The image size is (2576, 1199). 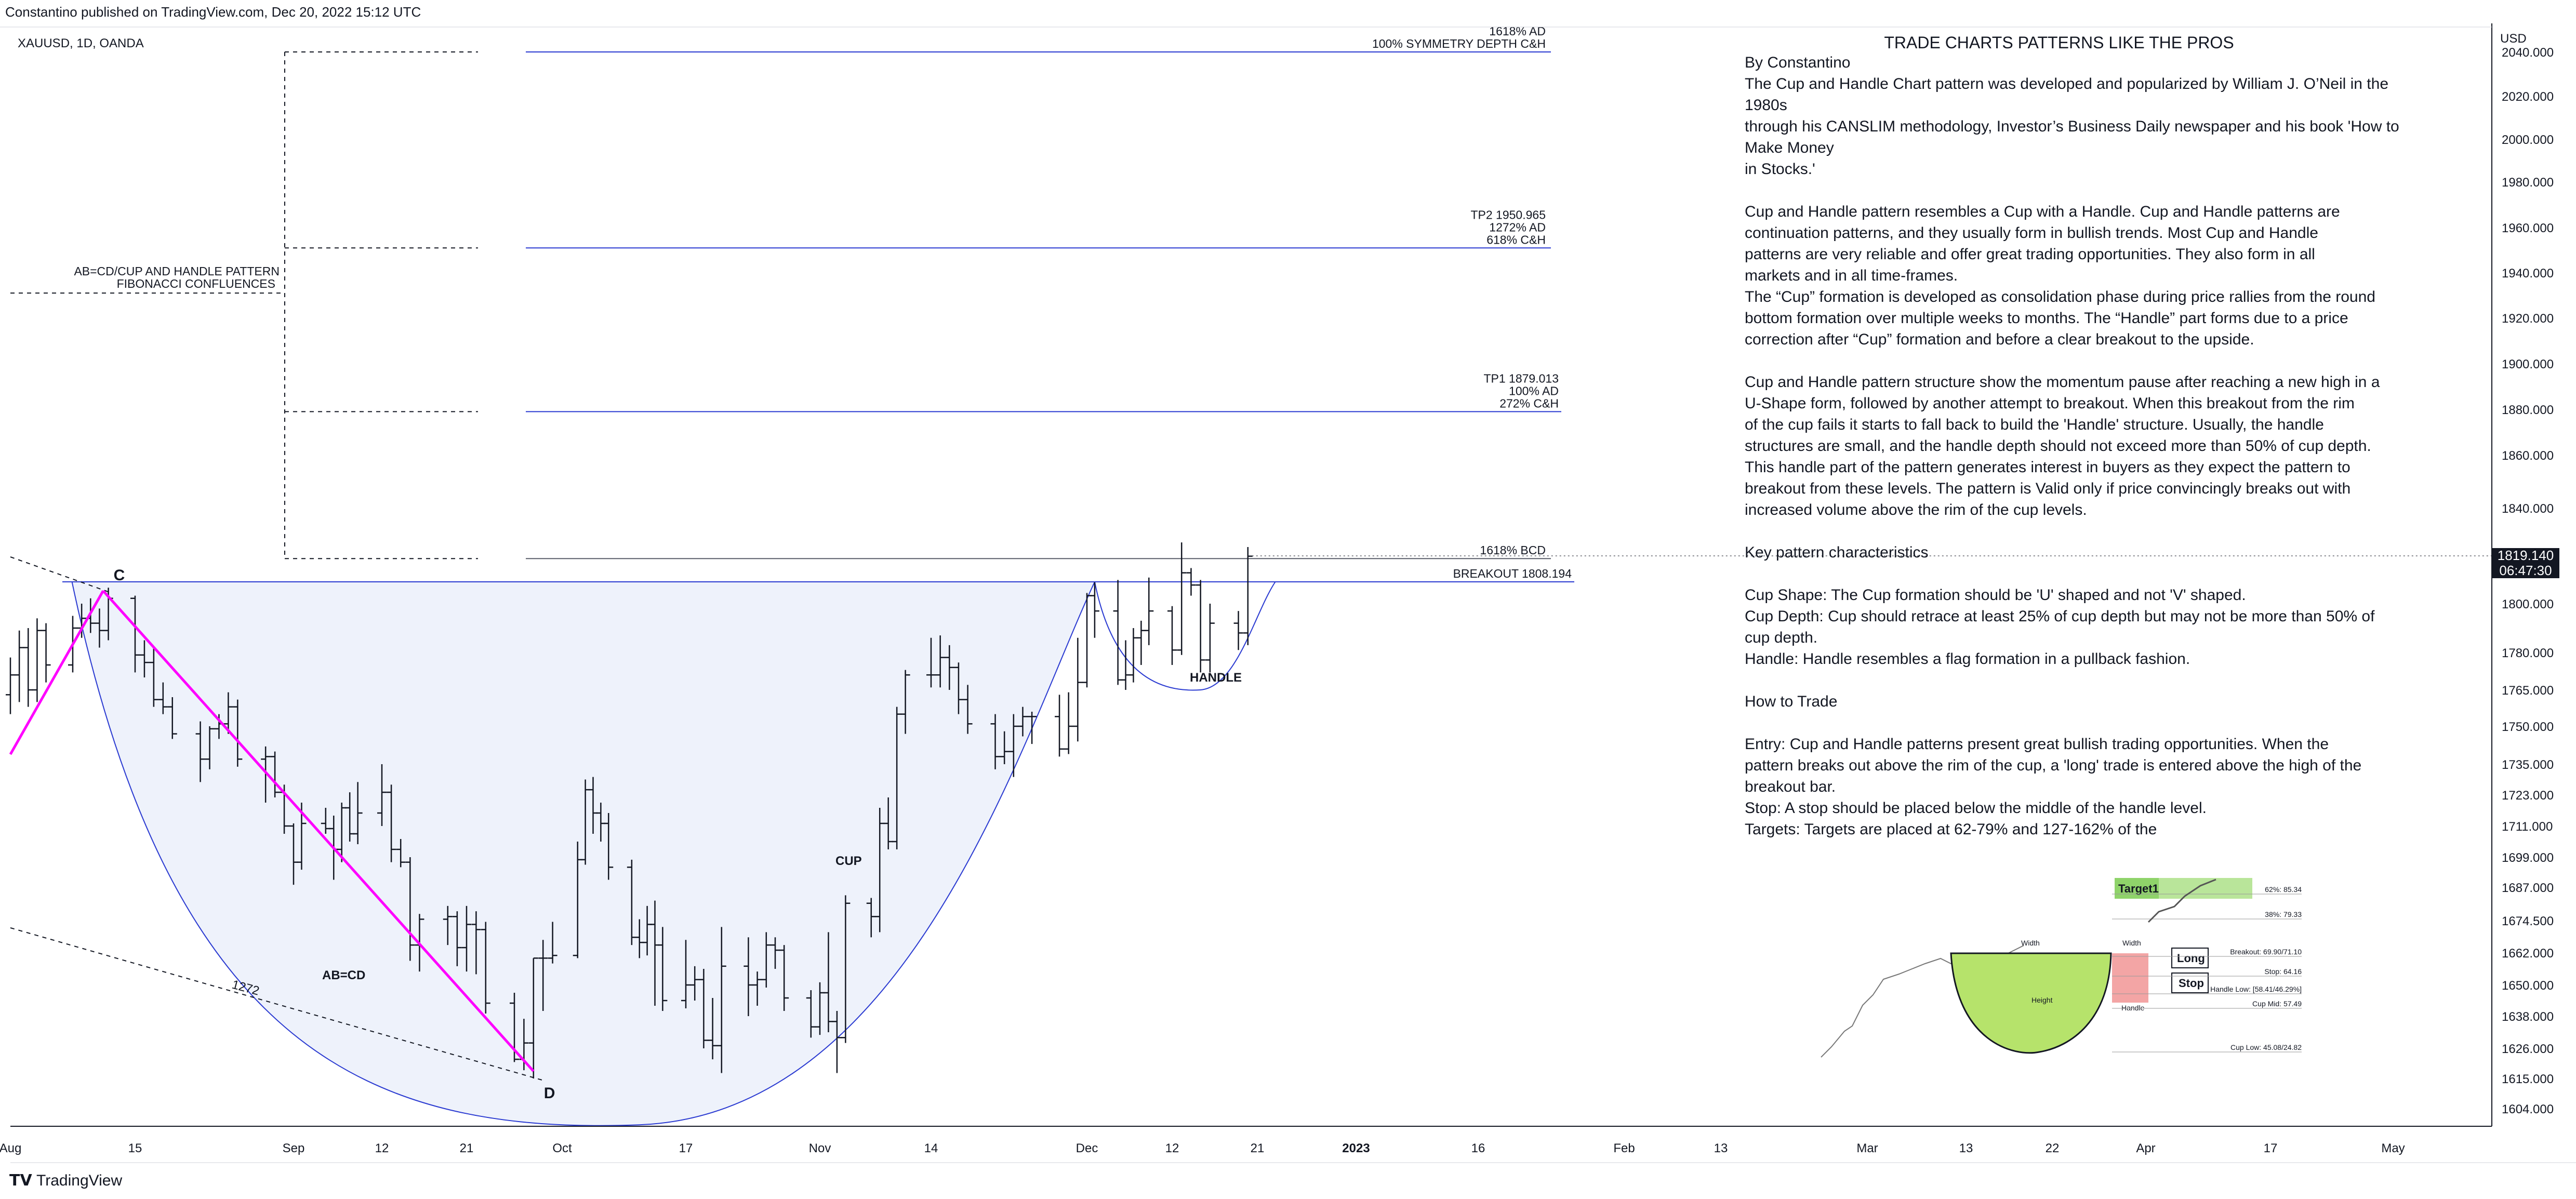 I want to click on price-tick-label: 2040.000, so click(x=2528, y=53).